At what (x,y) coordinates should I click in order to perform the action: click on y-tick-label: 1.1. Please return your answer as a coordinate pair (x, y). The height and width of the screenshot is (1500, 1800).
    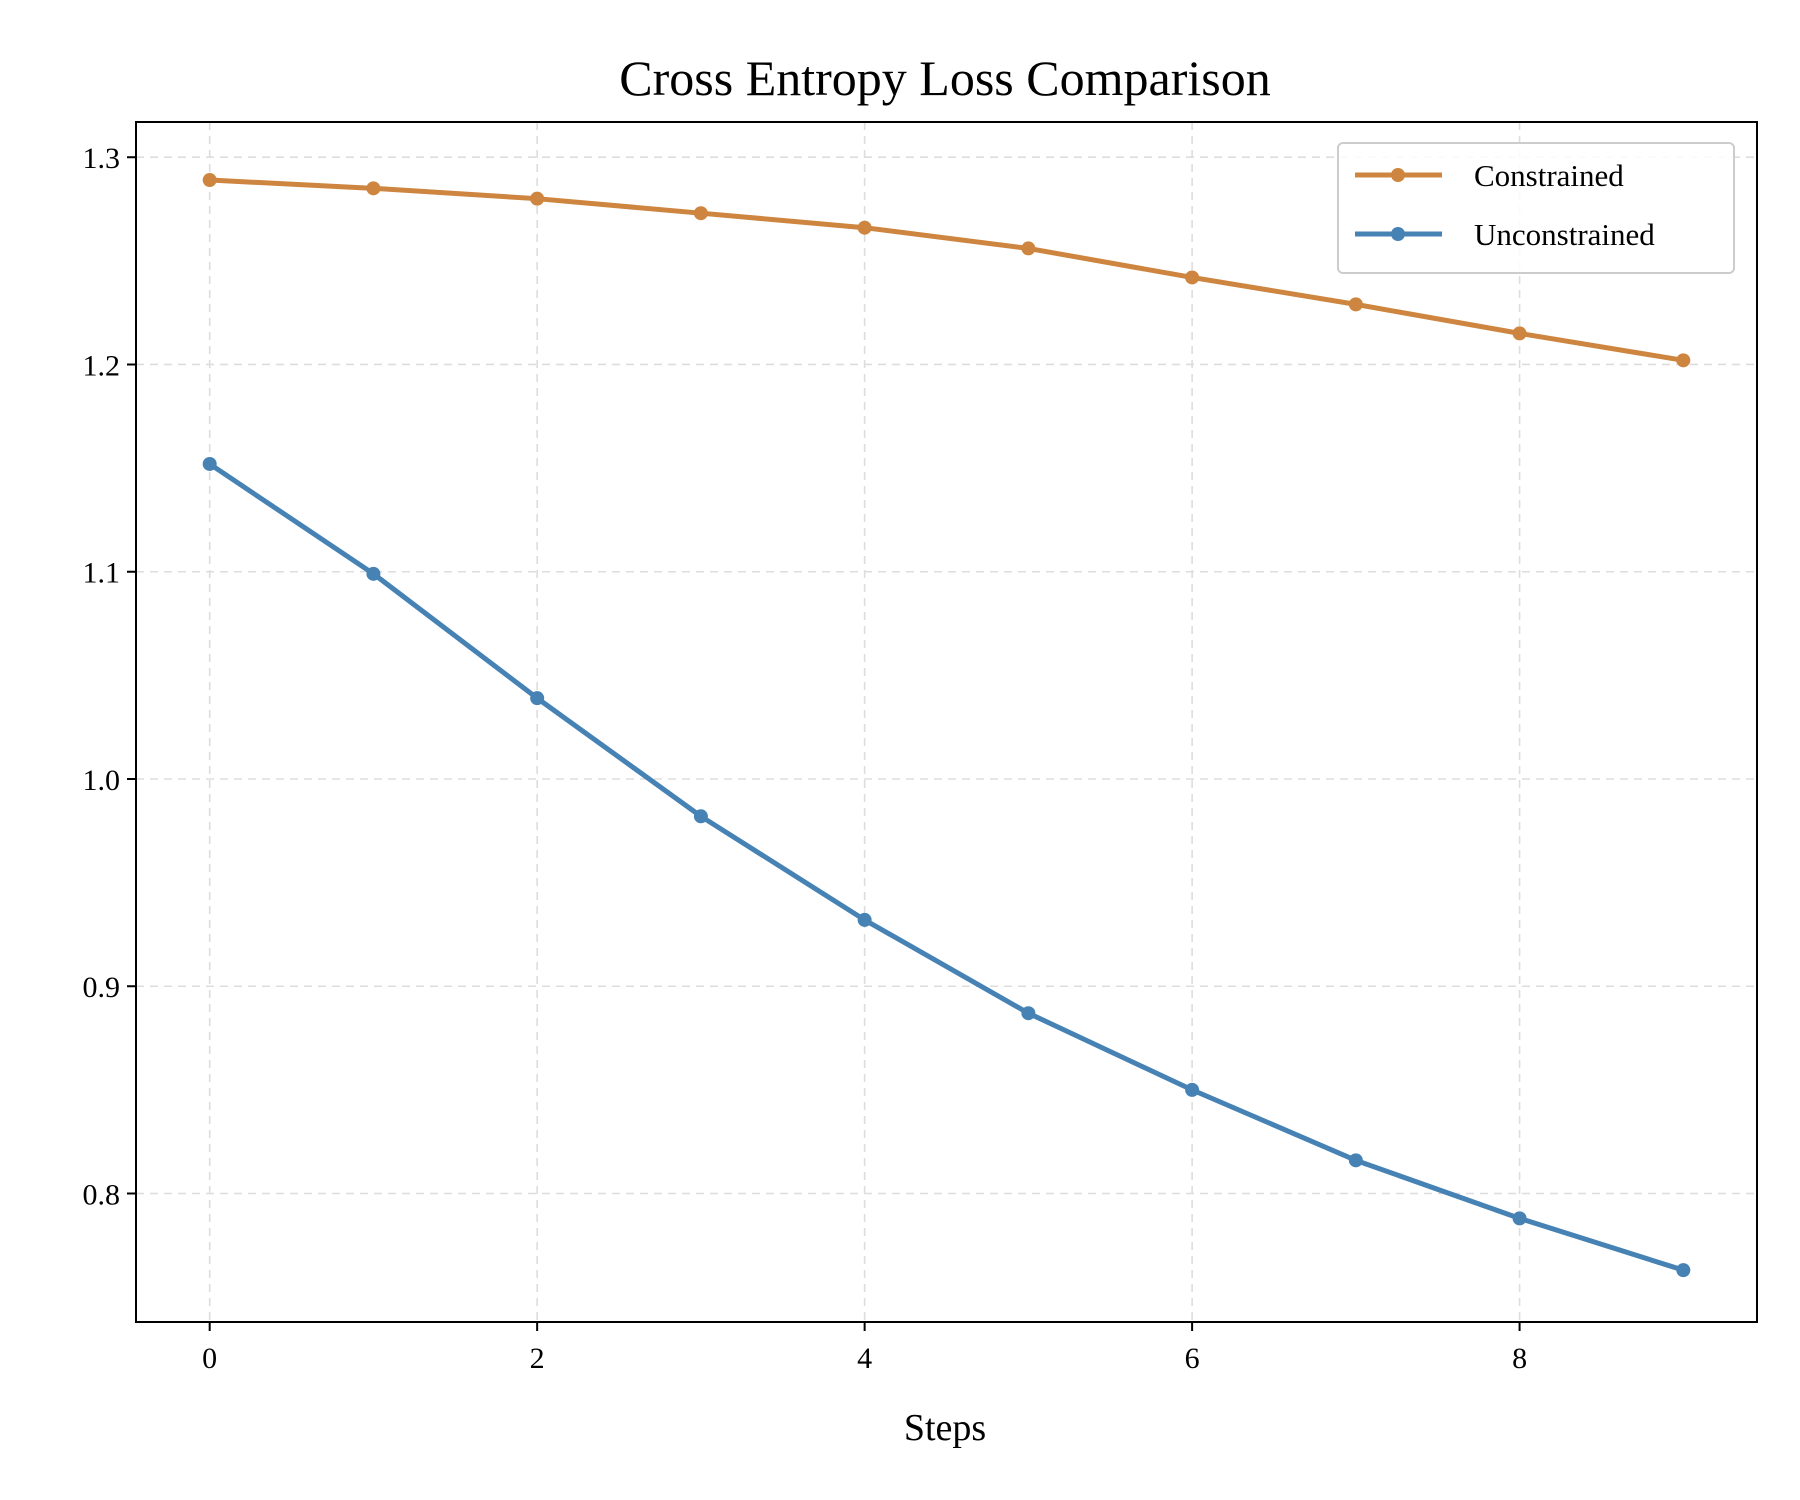
    Looking at the image, I should click on (102, 573).